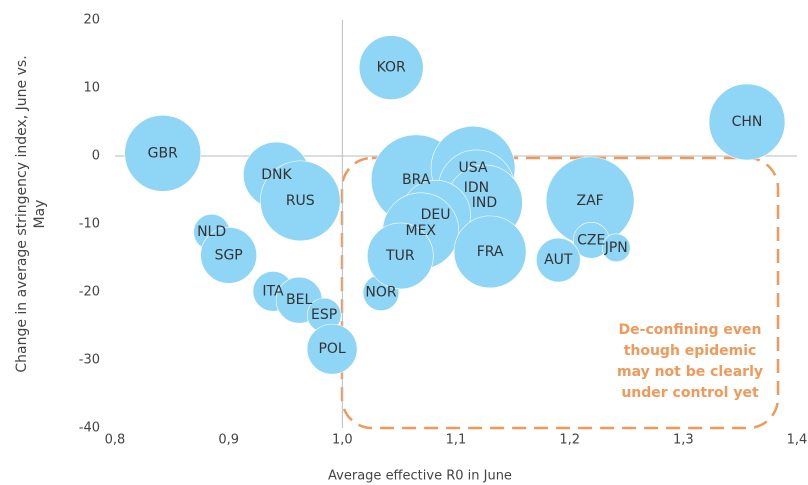  Describe the element at coordinates (276, 175) in the screenshot. I see `bubble-label: DNK` at that location.